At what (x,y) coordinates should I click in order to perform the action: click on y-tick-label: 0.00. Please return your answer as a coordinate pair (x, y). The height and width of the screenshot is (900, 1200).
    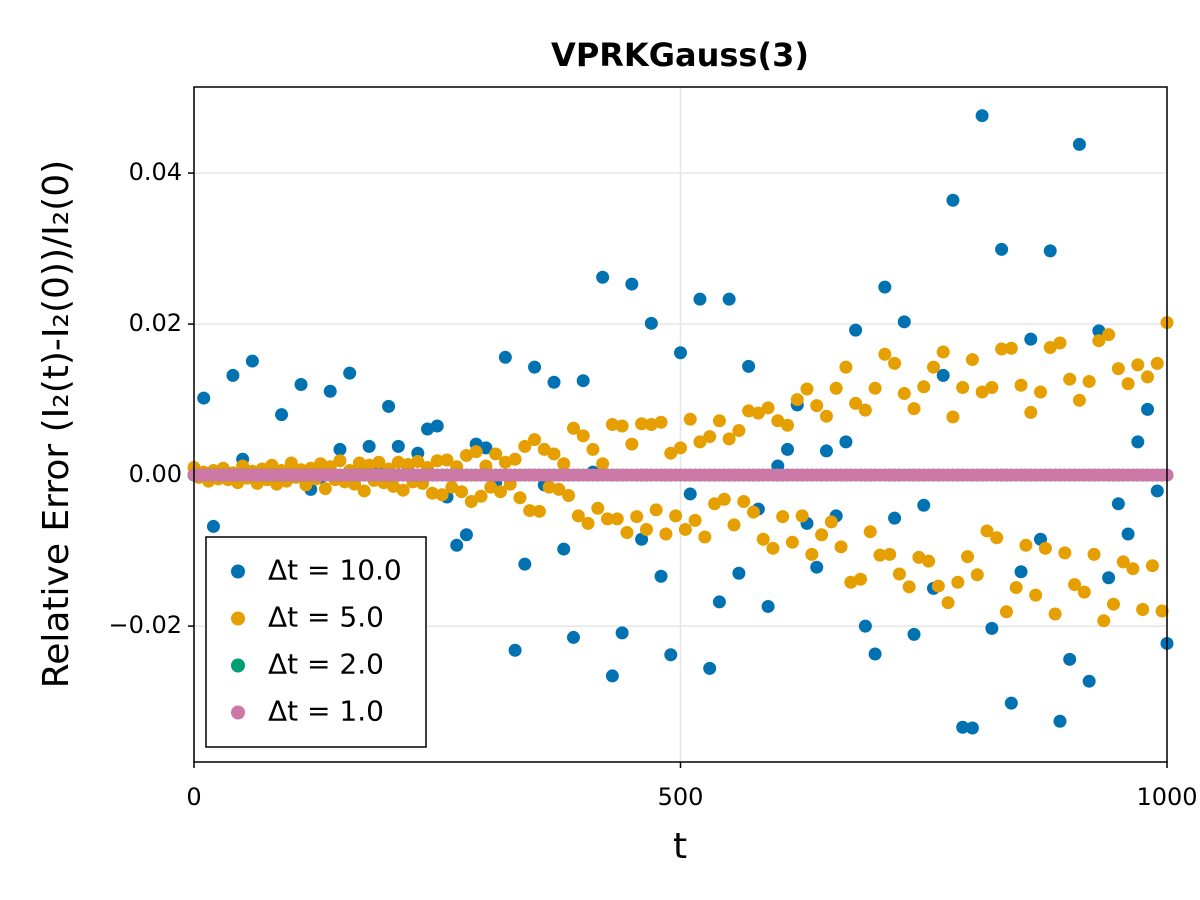
    Looking at the image, I should click on (155, 474).